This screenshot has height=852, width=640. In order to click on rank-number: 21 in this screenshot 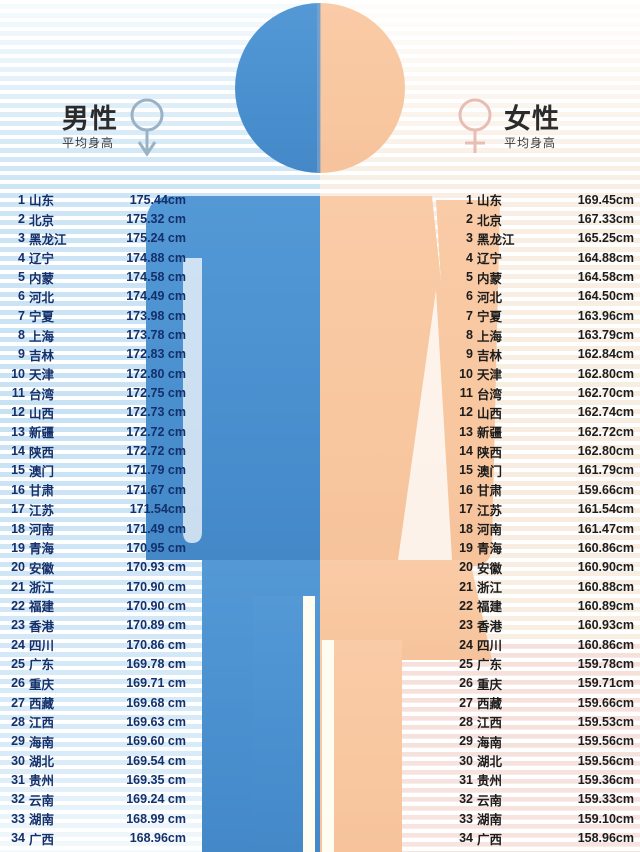, I will do `click(18, 586)`.